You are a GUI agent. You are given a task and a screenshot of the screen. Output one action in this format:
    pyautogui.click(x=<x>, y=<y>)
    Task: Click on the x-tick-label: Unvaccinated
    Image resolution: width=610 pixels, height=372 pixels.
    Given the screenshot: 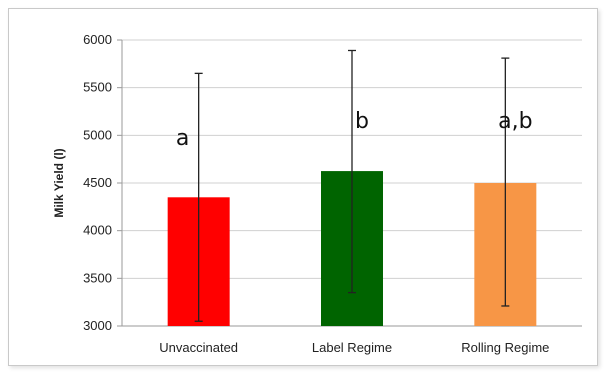 What is the action you would take?
    pyautogui.click(x=198, y=347)
    